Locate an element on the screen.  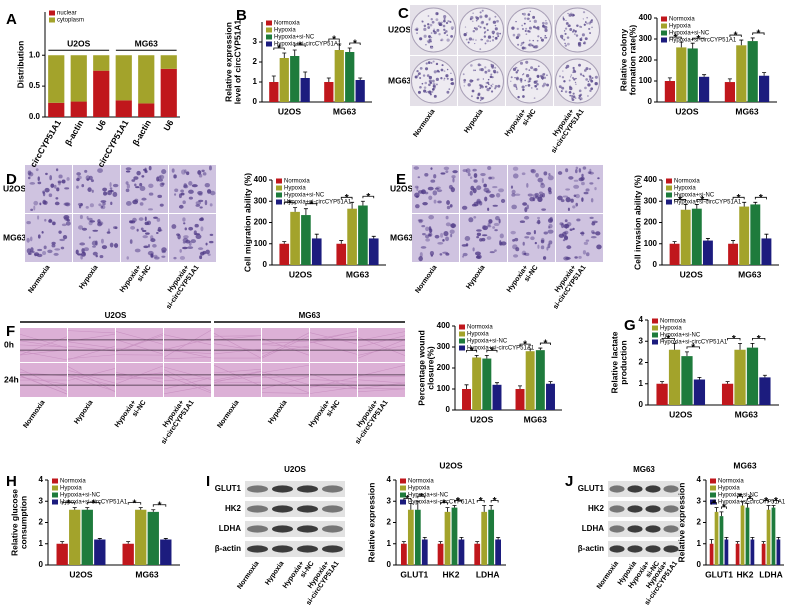
y-axis-label: Distribution is located at coordinates (20, 65).